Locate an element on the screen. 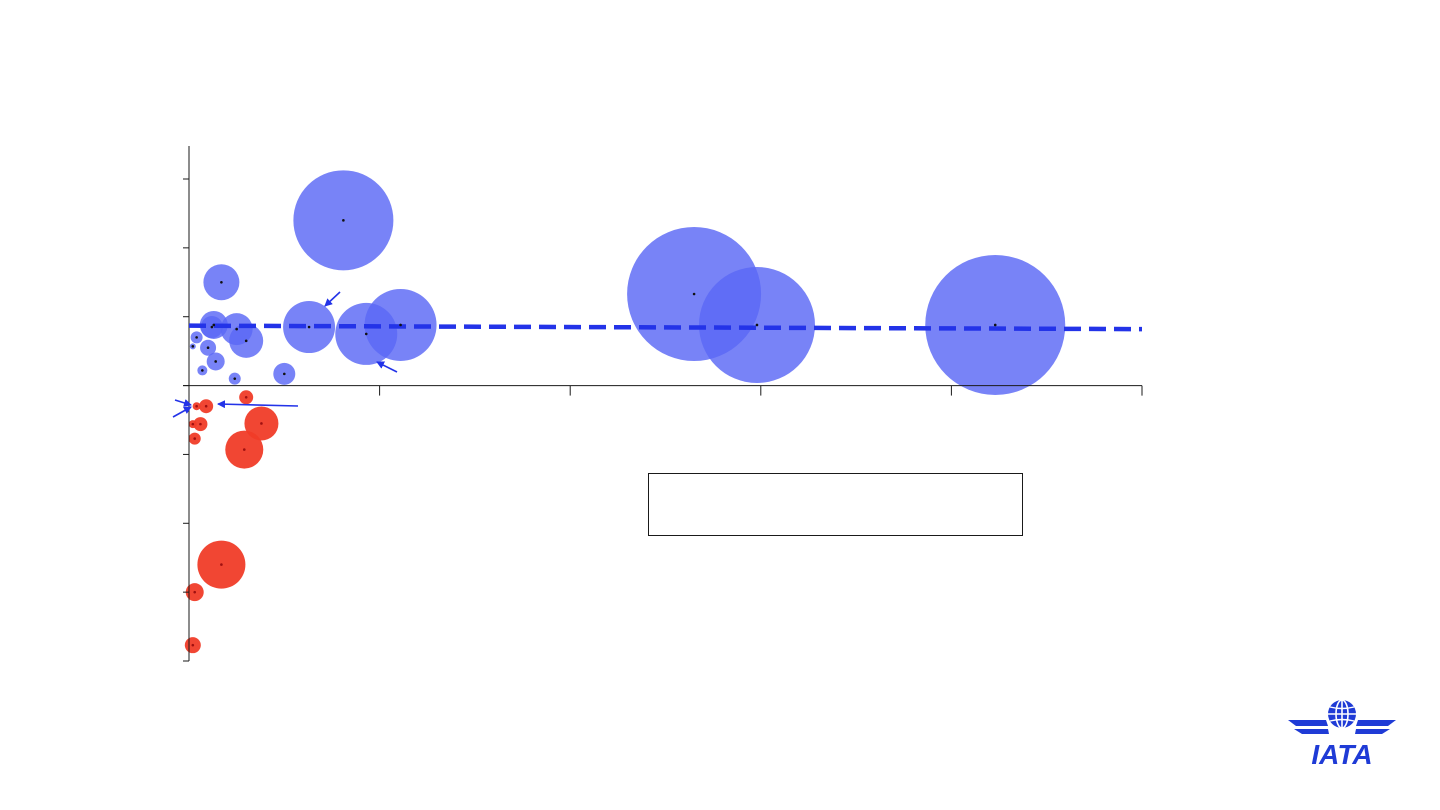 Image resolution: width=1440 pixels, height=810 pixels. iata-logo: IATA is located at coordinates (1342, 733).